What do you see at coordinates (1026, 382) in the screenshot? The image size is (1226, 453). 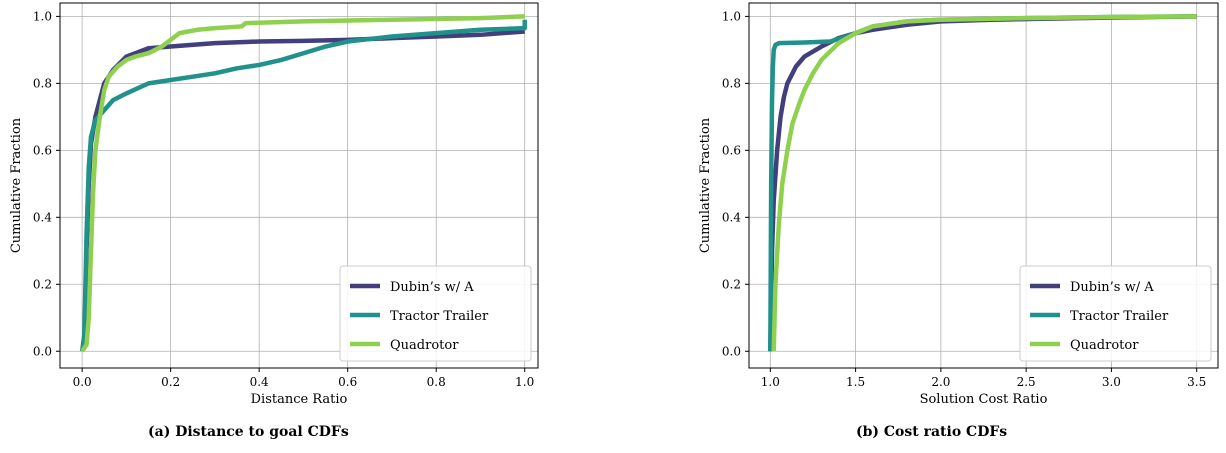 I see `x-tick-label: 2.5` at bounding box center [1026, 382].